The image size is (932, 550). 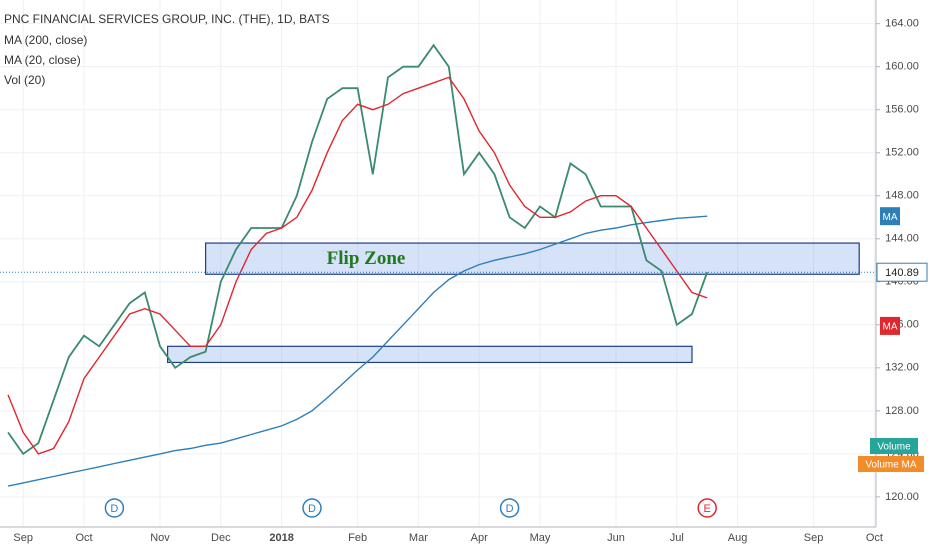 I want to click on volume-tag-label: Volume, so click(x=894, y=447).